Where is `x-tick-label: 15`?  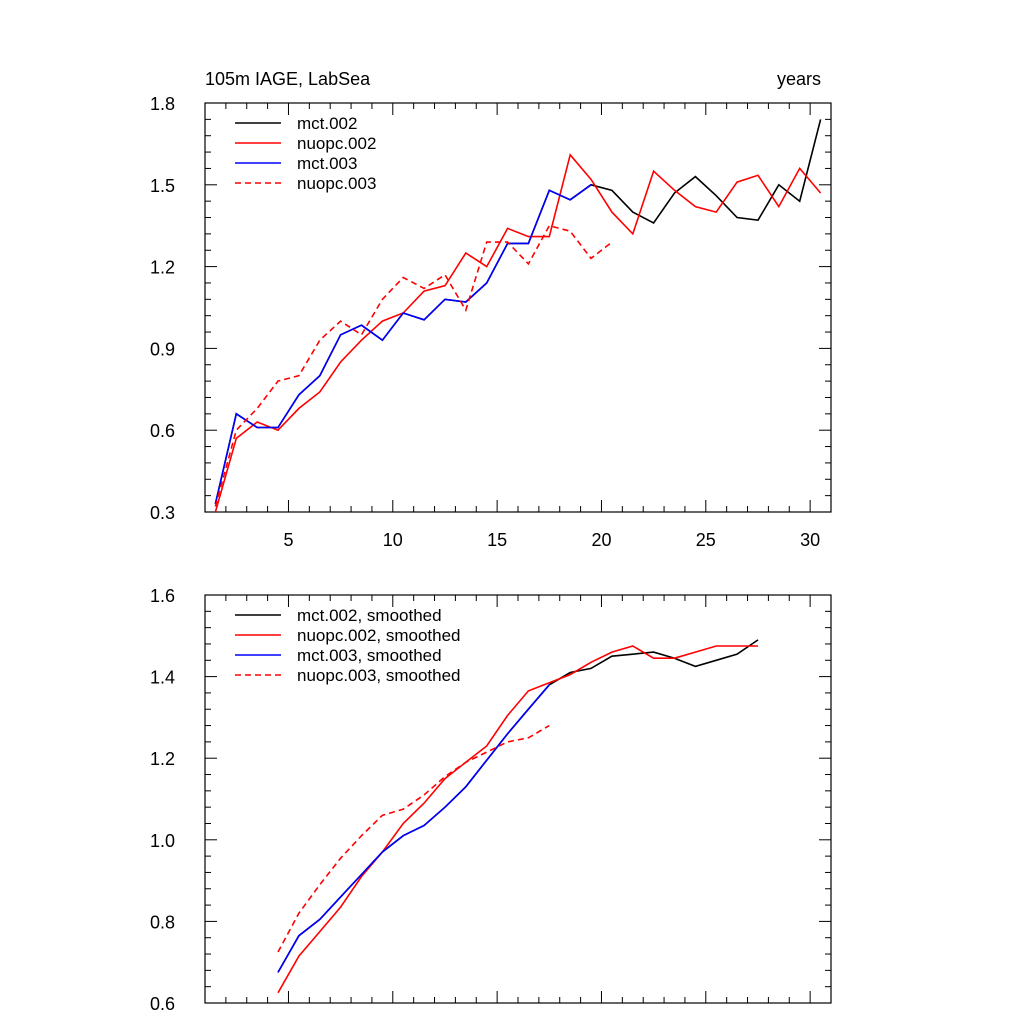 x-tick-label: 15 is located at coordinates (497, 540).